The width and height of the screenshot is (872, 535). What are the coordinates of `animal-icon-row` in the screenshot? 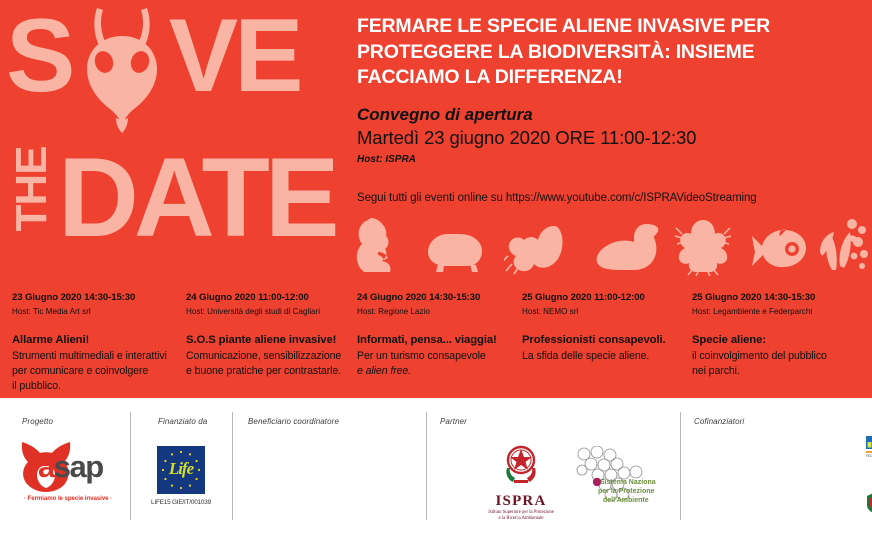 It's located at (610, 247).